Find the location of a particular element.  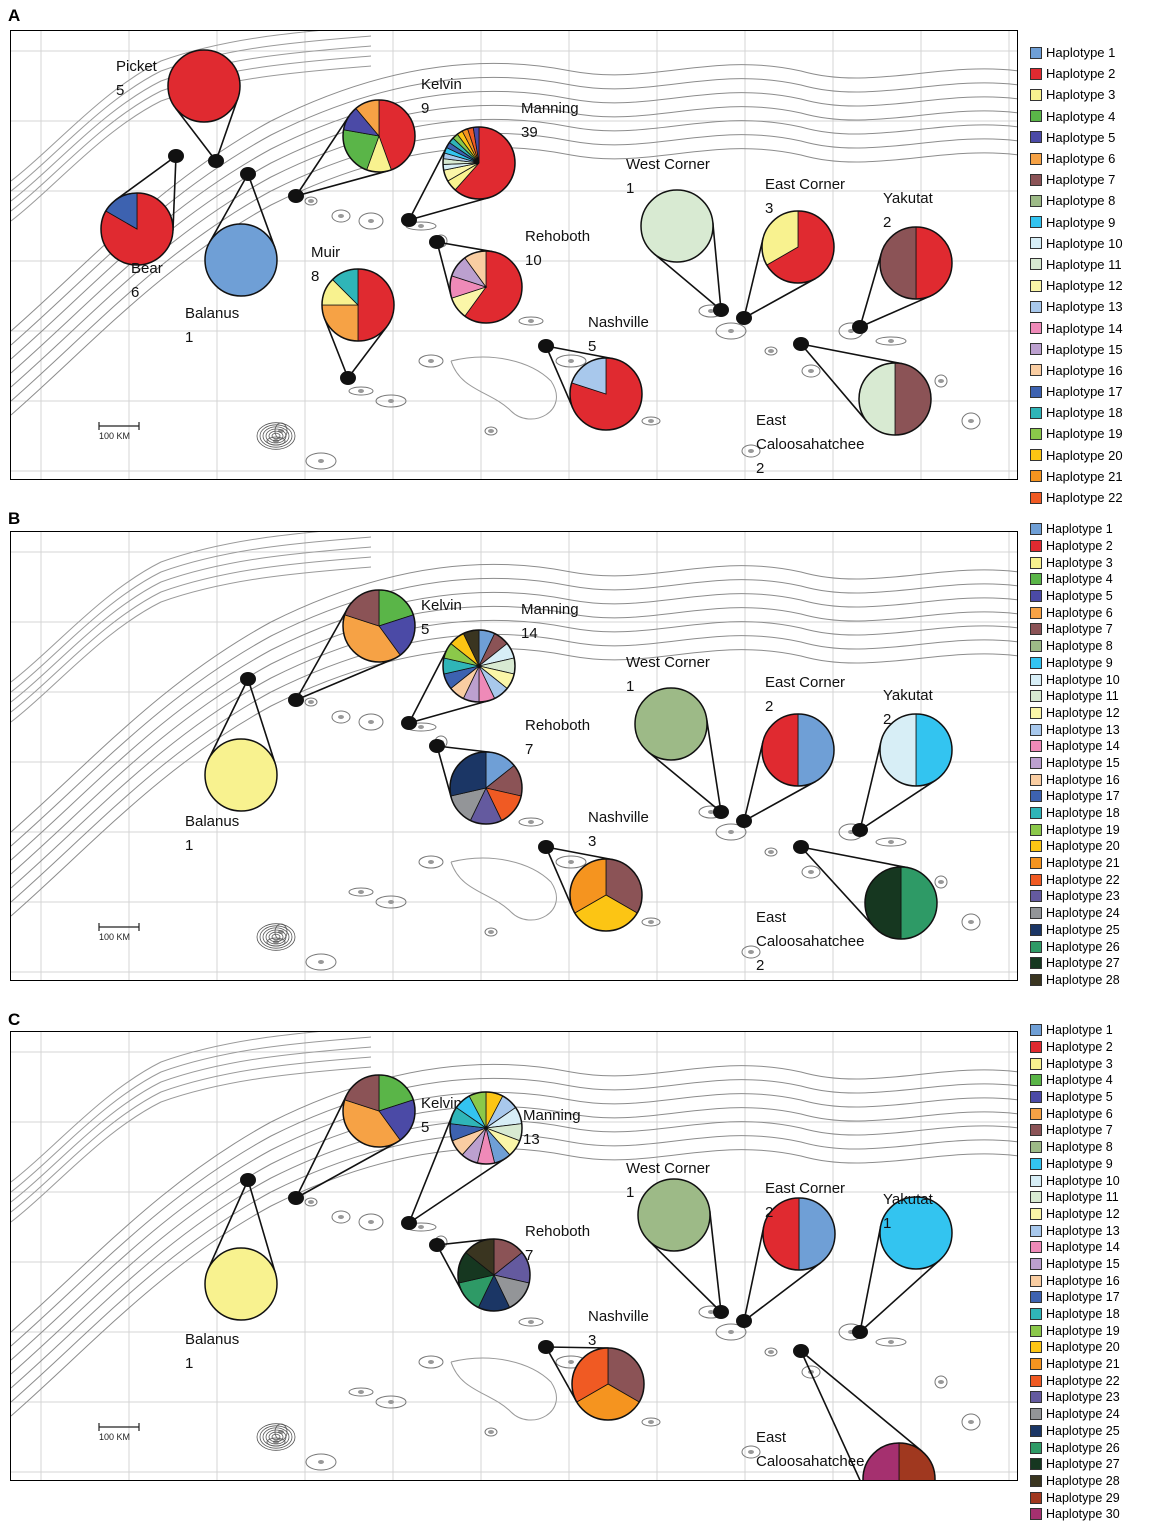

site-name-label: East Corner is located at coordinates (805, 1188).